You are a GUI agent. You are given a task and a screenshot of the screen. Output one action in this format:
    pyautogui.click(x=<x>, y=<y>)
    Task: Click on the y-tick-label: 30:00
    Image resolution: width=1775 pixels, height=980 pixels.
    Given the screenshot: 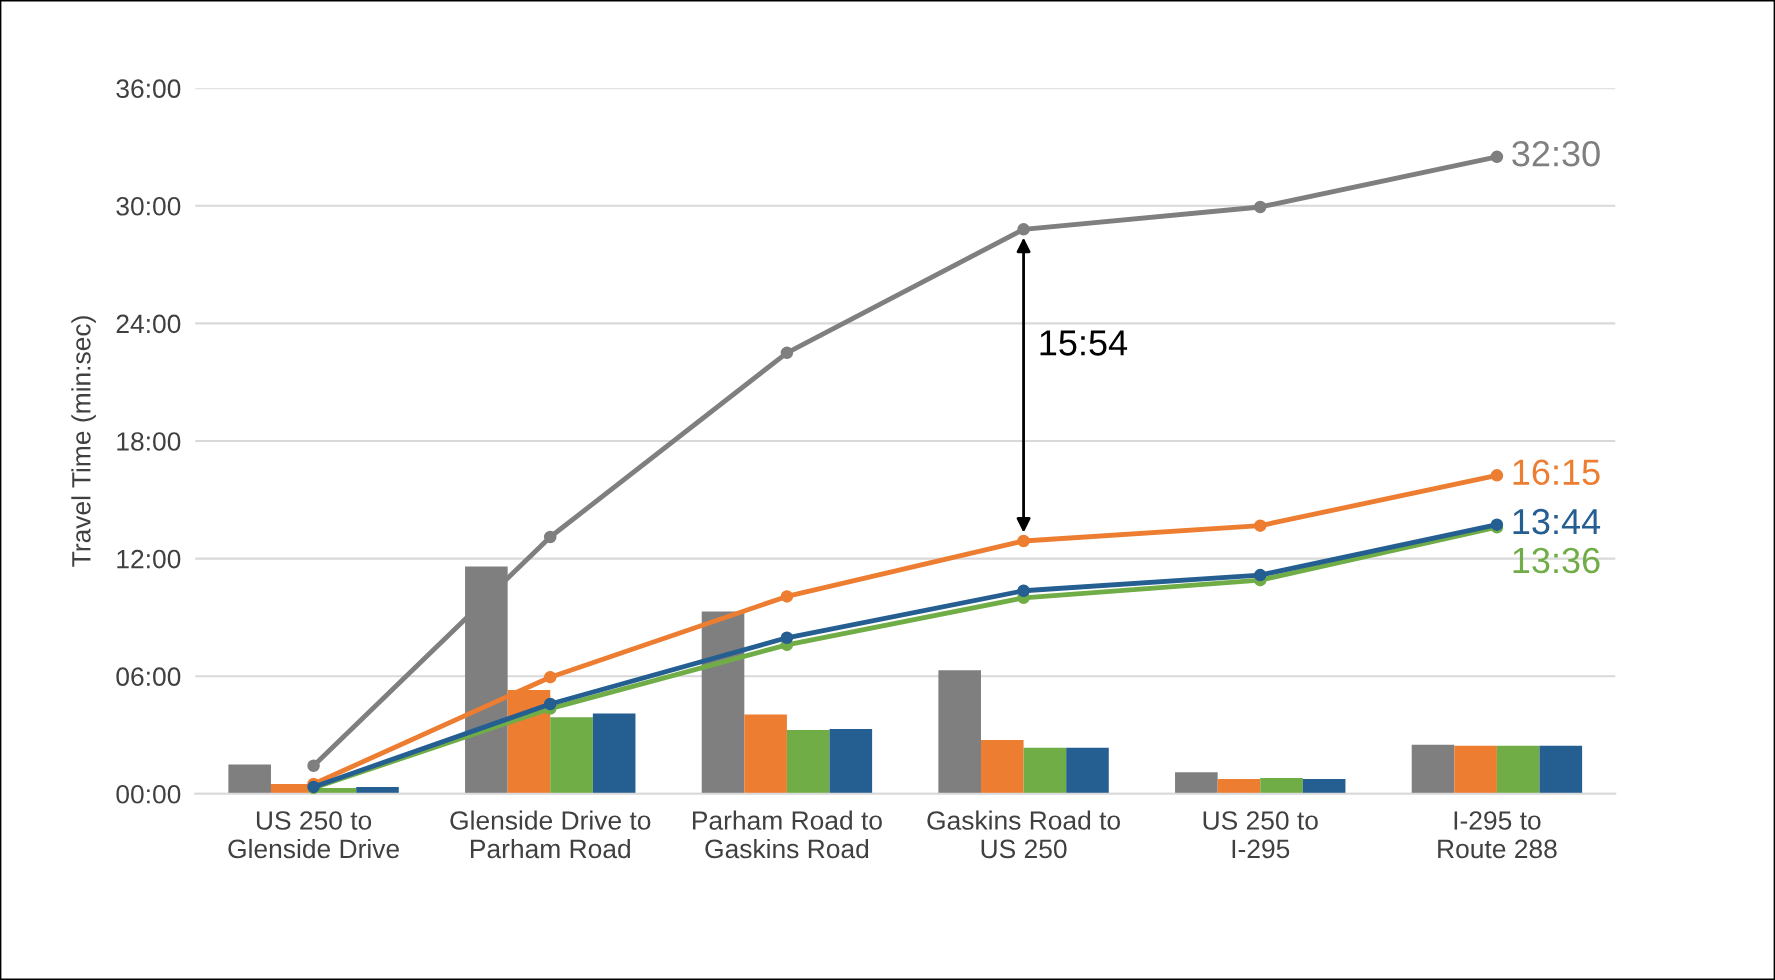 What is the action you would take?
    pyautogui.click(x=148, y=206)
    